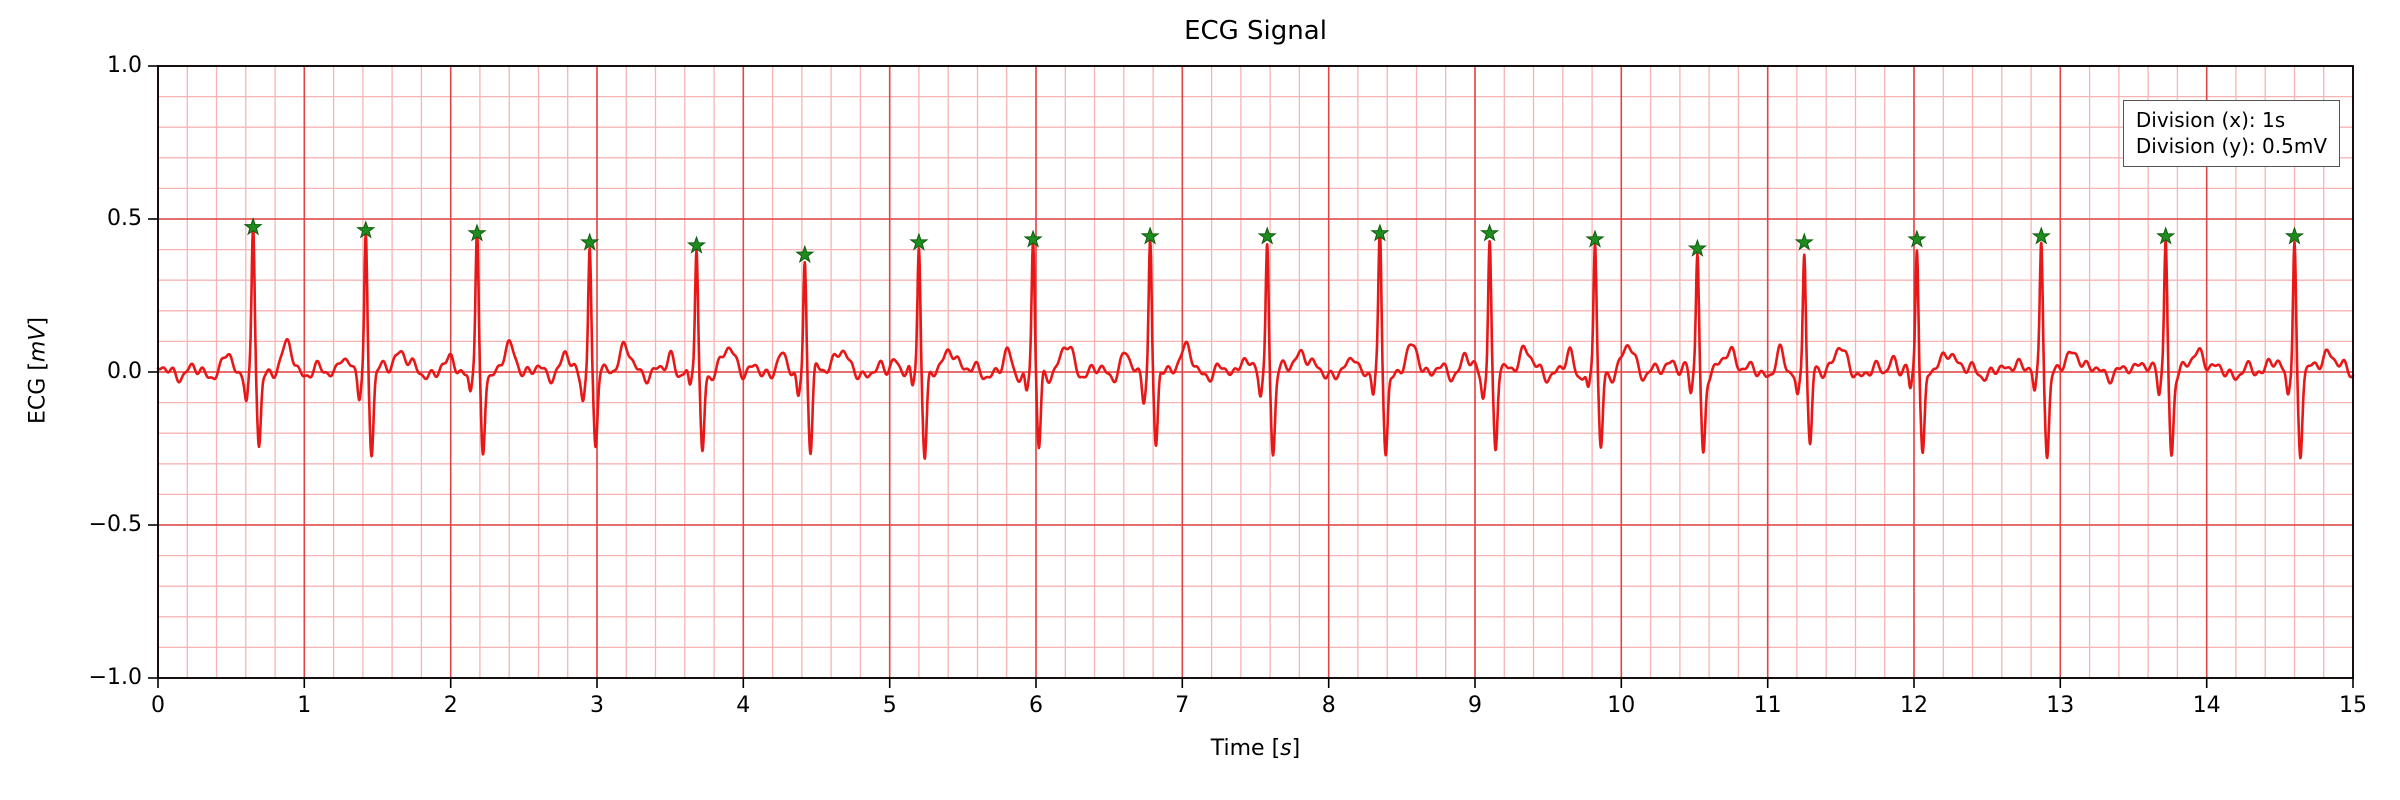  What do you see at coordinates (1768, 705) in the screenshot?
I see `x-tick-label: 11` at bounding box center [1768, 705].